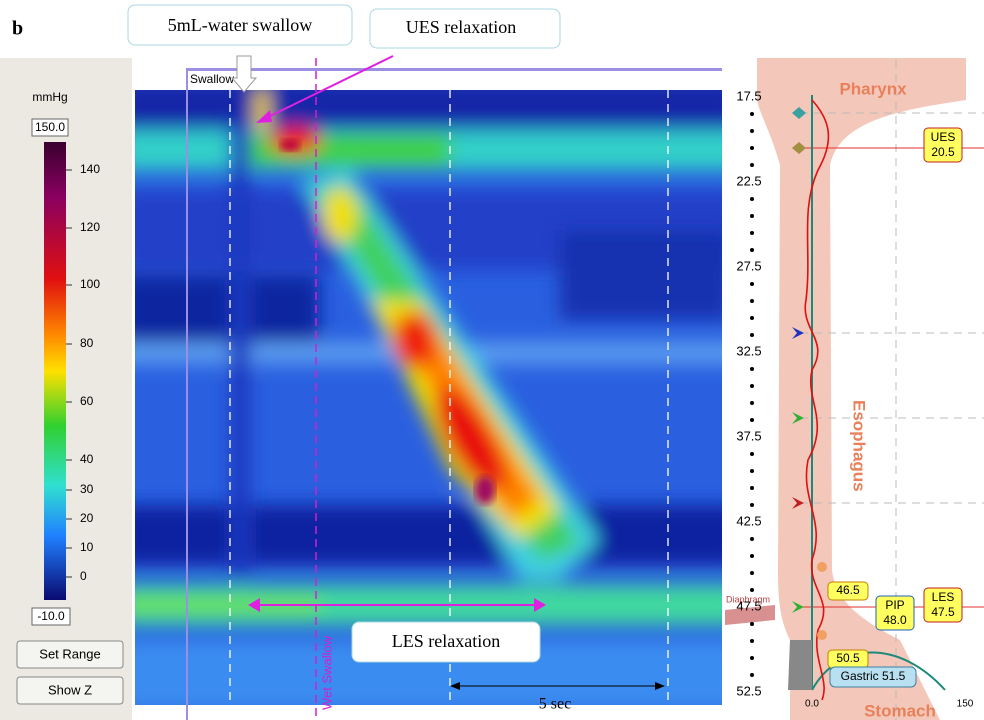 The height and width of the screenshot is (720, 984). Describe the element at coordinates (873, 88) in the screenshot. I see `pharynx-label: Pharynx` at that location.